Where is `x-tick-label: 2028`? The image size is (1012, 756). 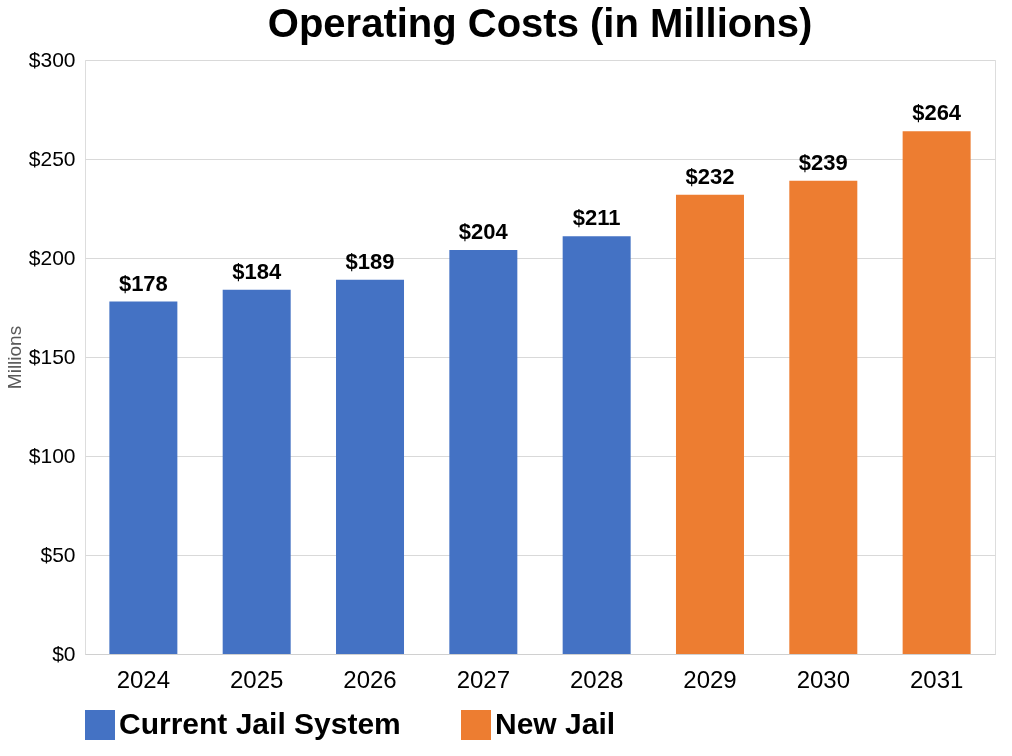
x-tick-label: 2028 is located at coordinates (596, 679).